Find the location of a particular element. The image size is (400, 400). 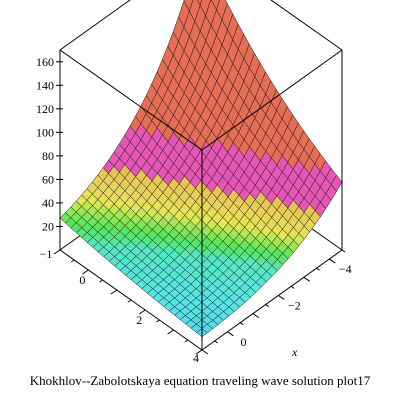

x-tick-label: 0 is located at coordinates (243, 342).